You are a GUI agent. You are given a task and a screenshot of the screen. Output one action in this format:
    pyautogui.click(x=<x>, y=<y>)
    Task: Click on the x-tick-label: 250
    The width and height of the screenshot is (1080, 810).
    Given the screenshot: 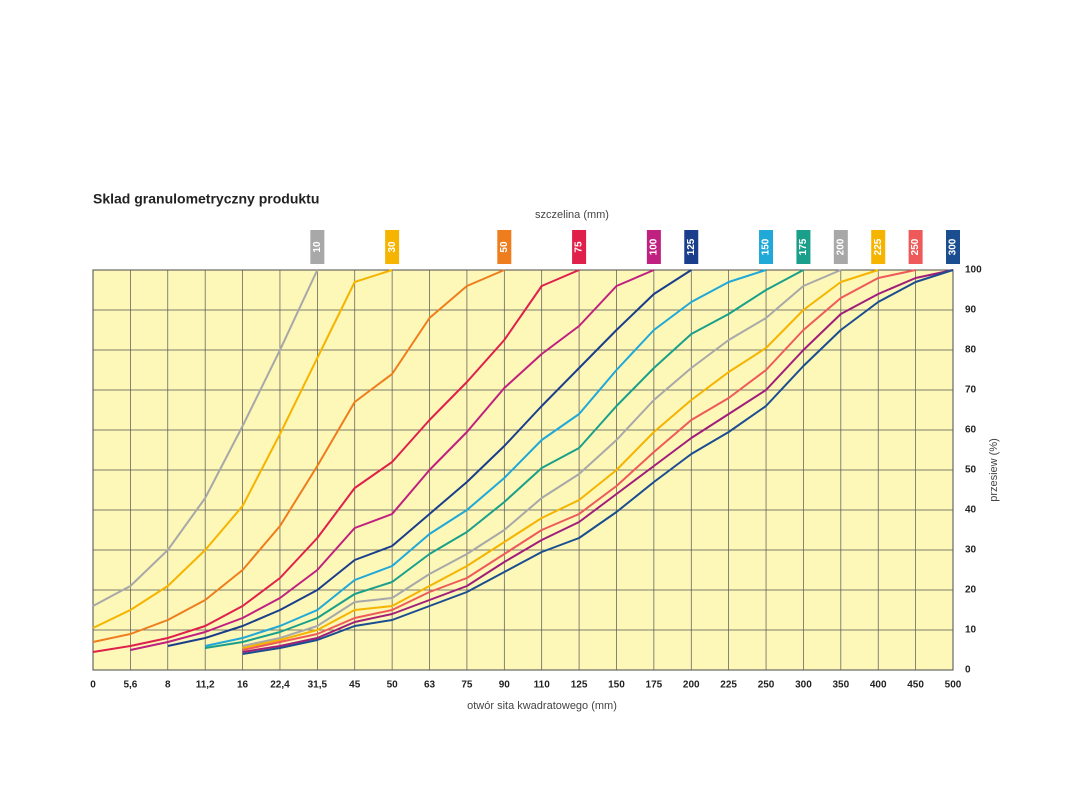 What is the action you would take?
    pyautogui.click(x=766, y=685)
    